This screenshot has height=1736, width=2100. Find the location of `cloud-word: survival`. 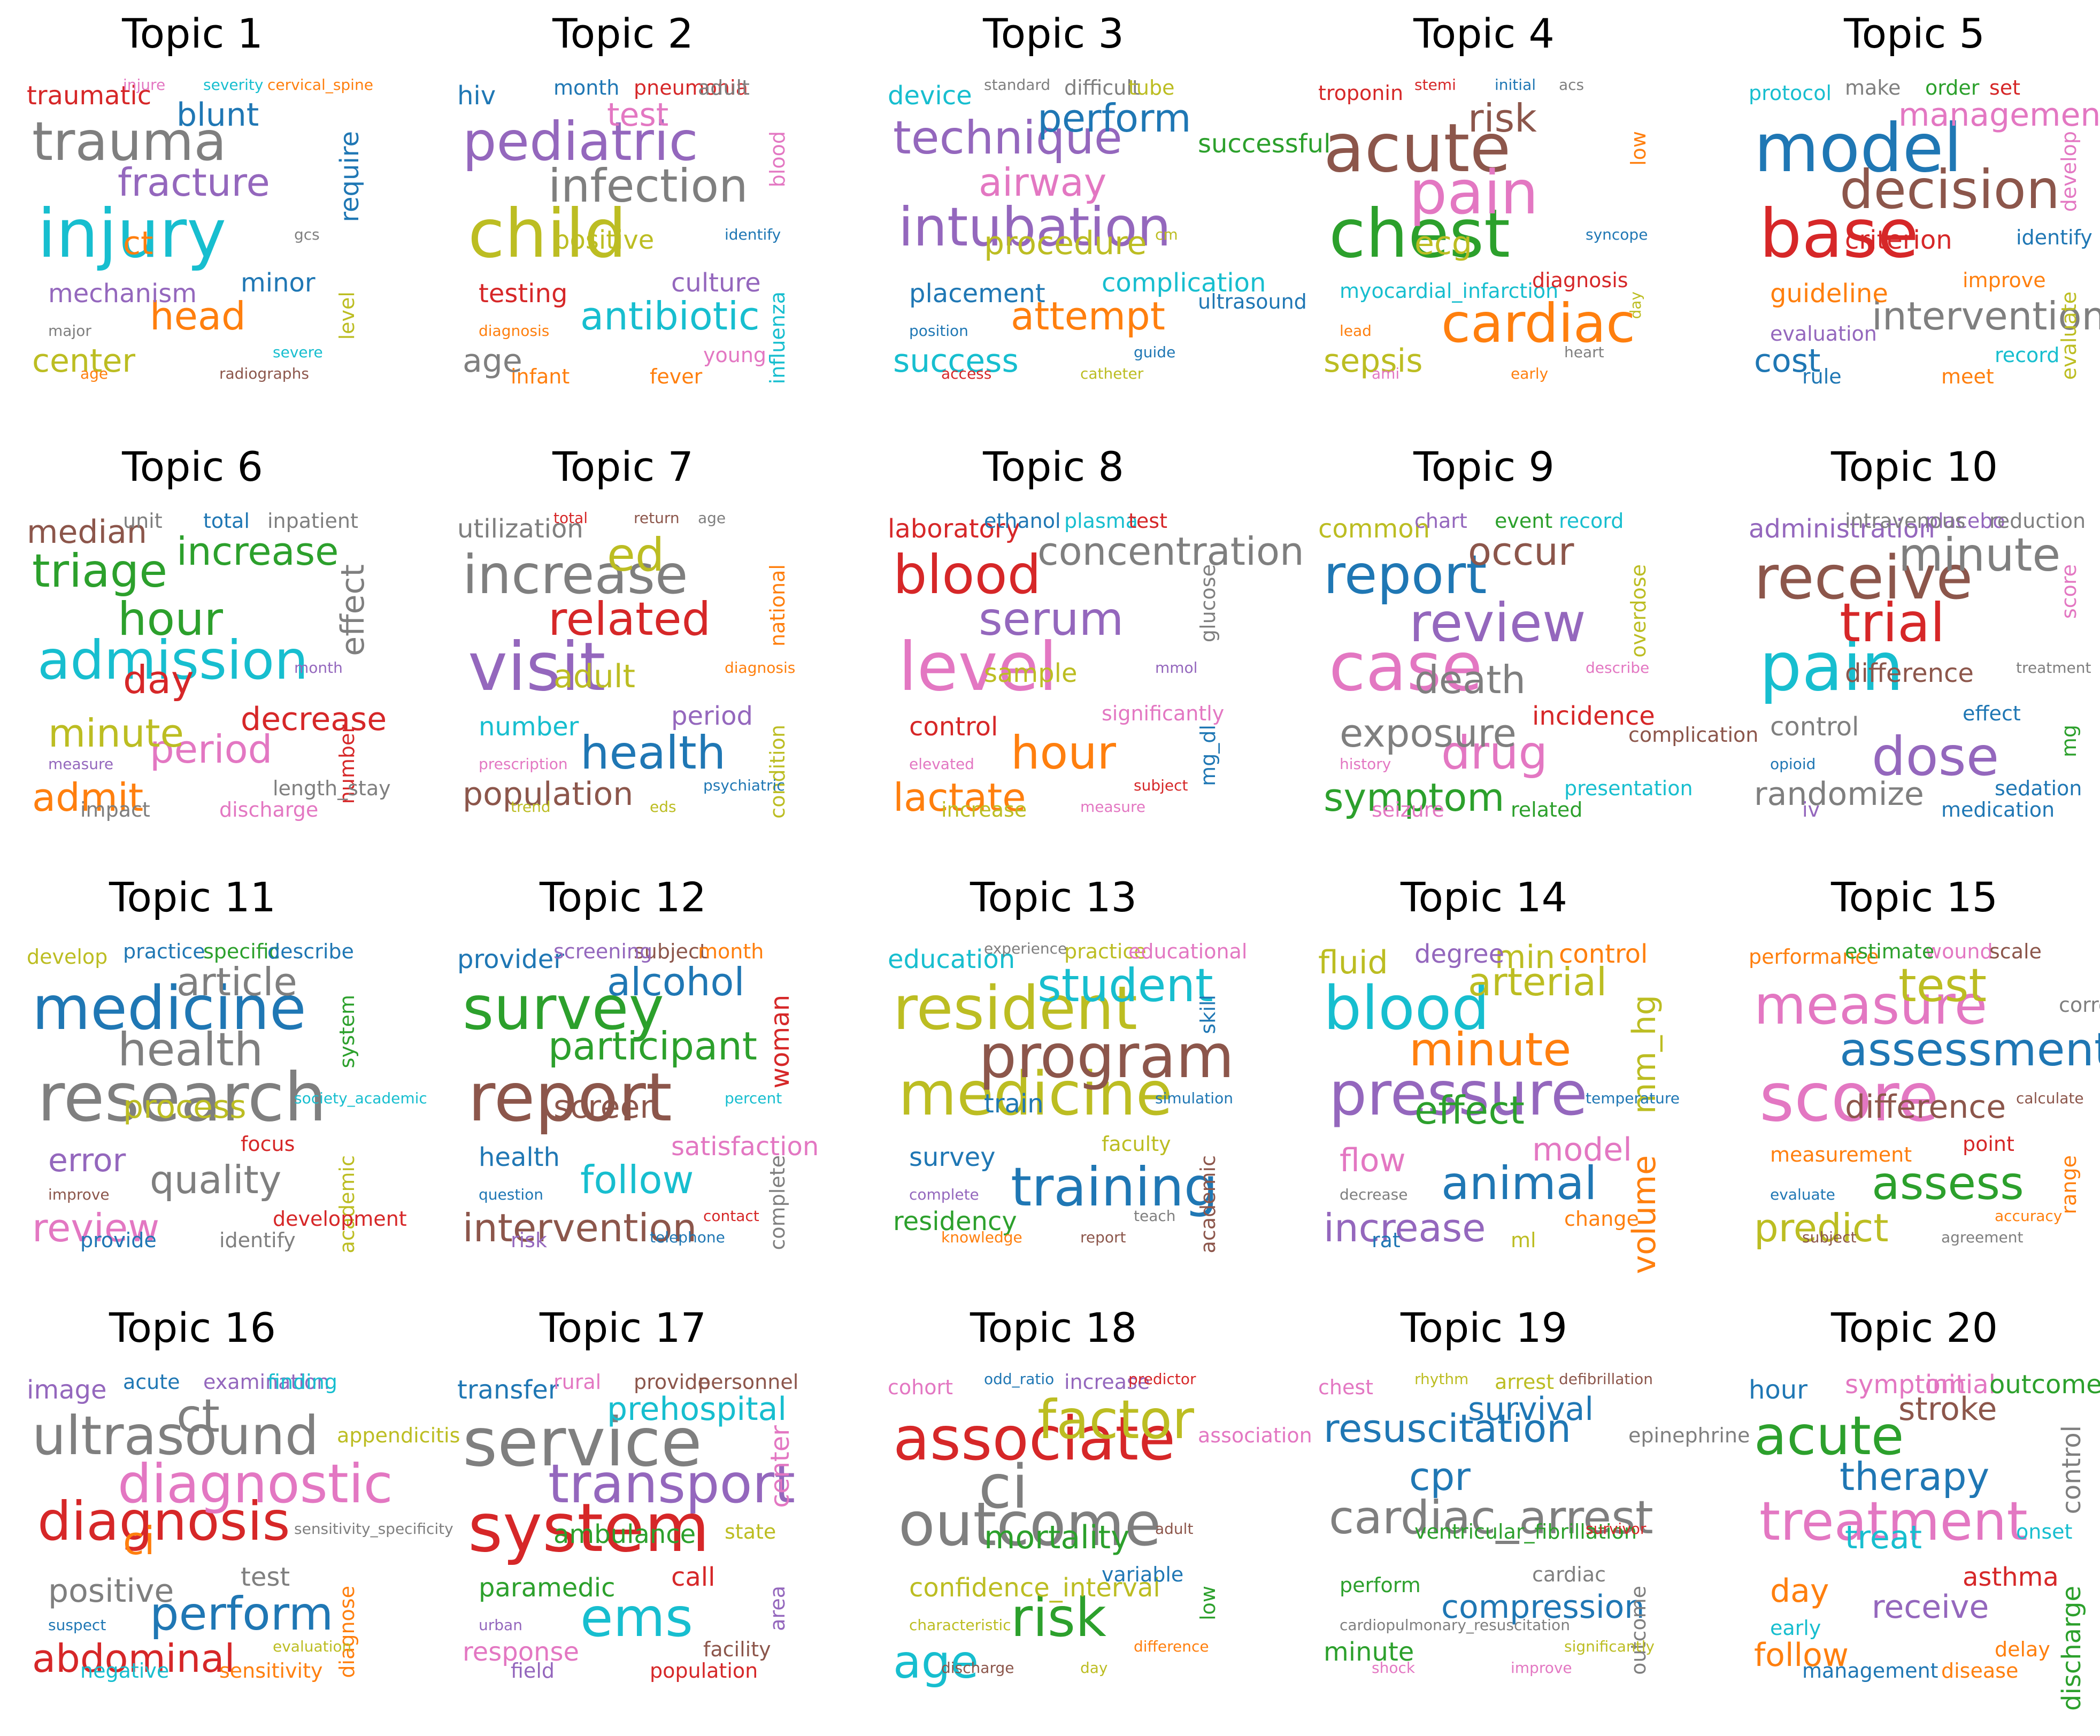

cloud-word: survival is located at coordinates (1531, 1409).